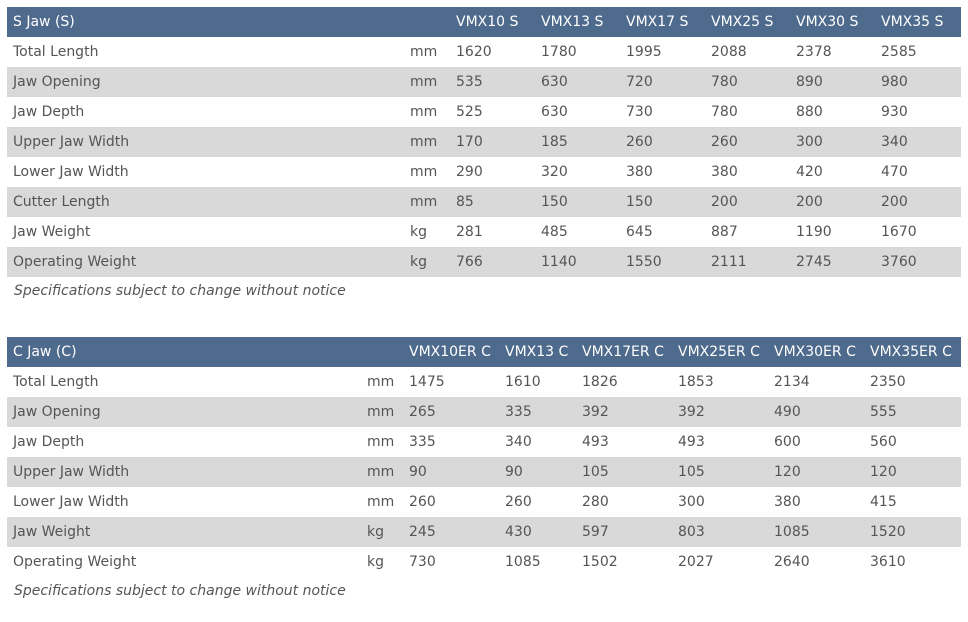 The width and height of the screenshot is (968, 622). I want to click on table-row: Jaw Depth mm 525 630 730 780 880 930, so click(484, 112).